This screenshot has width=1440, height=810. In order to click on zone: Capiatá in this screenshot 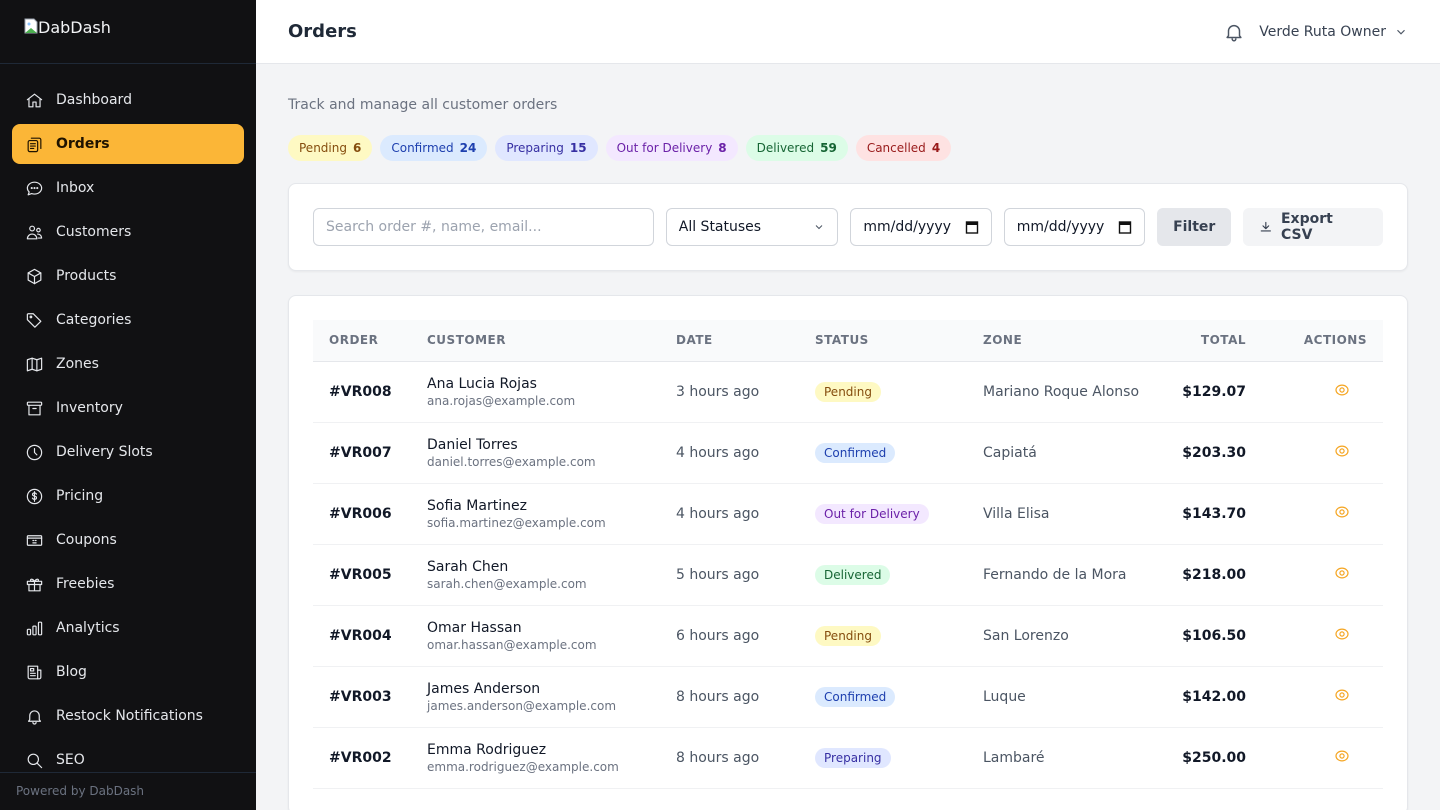, I will do `click(1062, 453)`.